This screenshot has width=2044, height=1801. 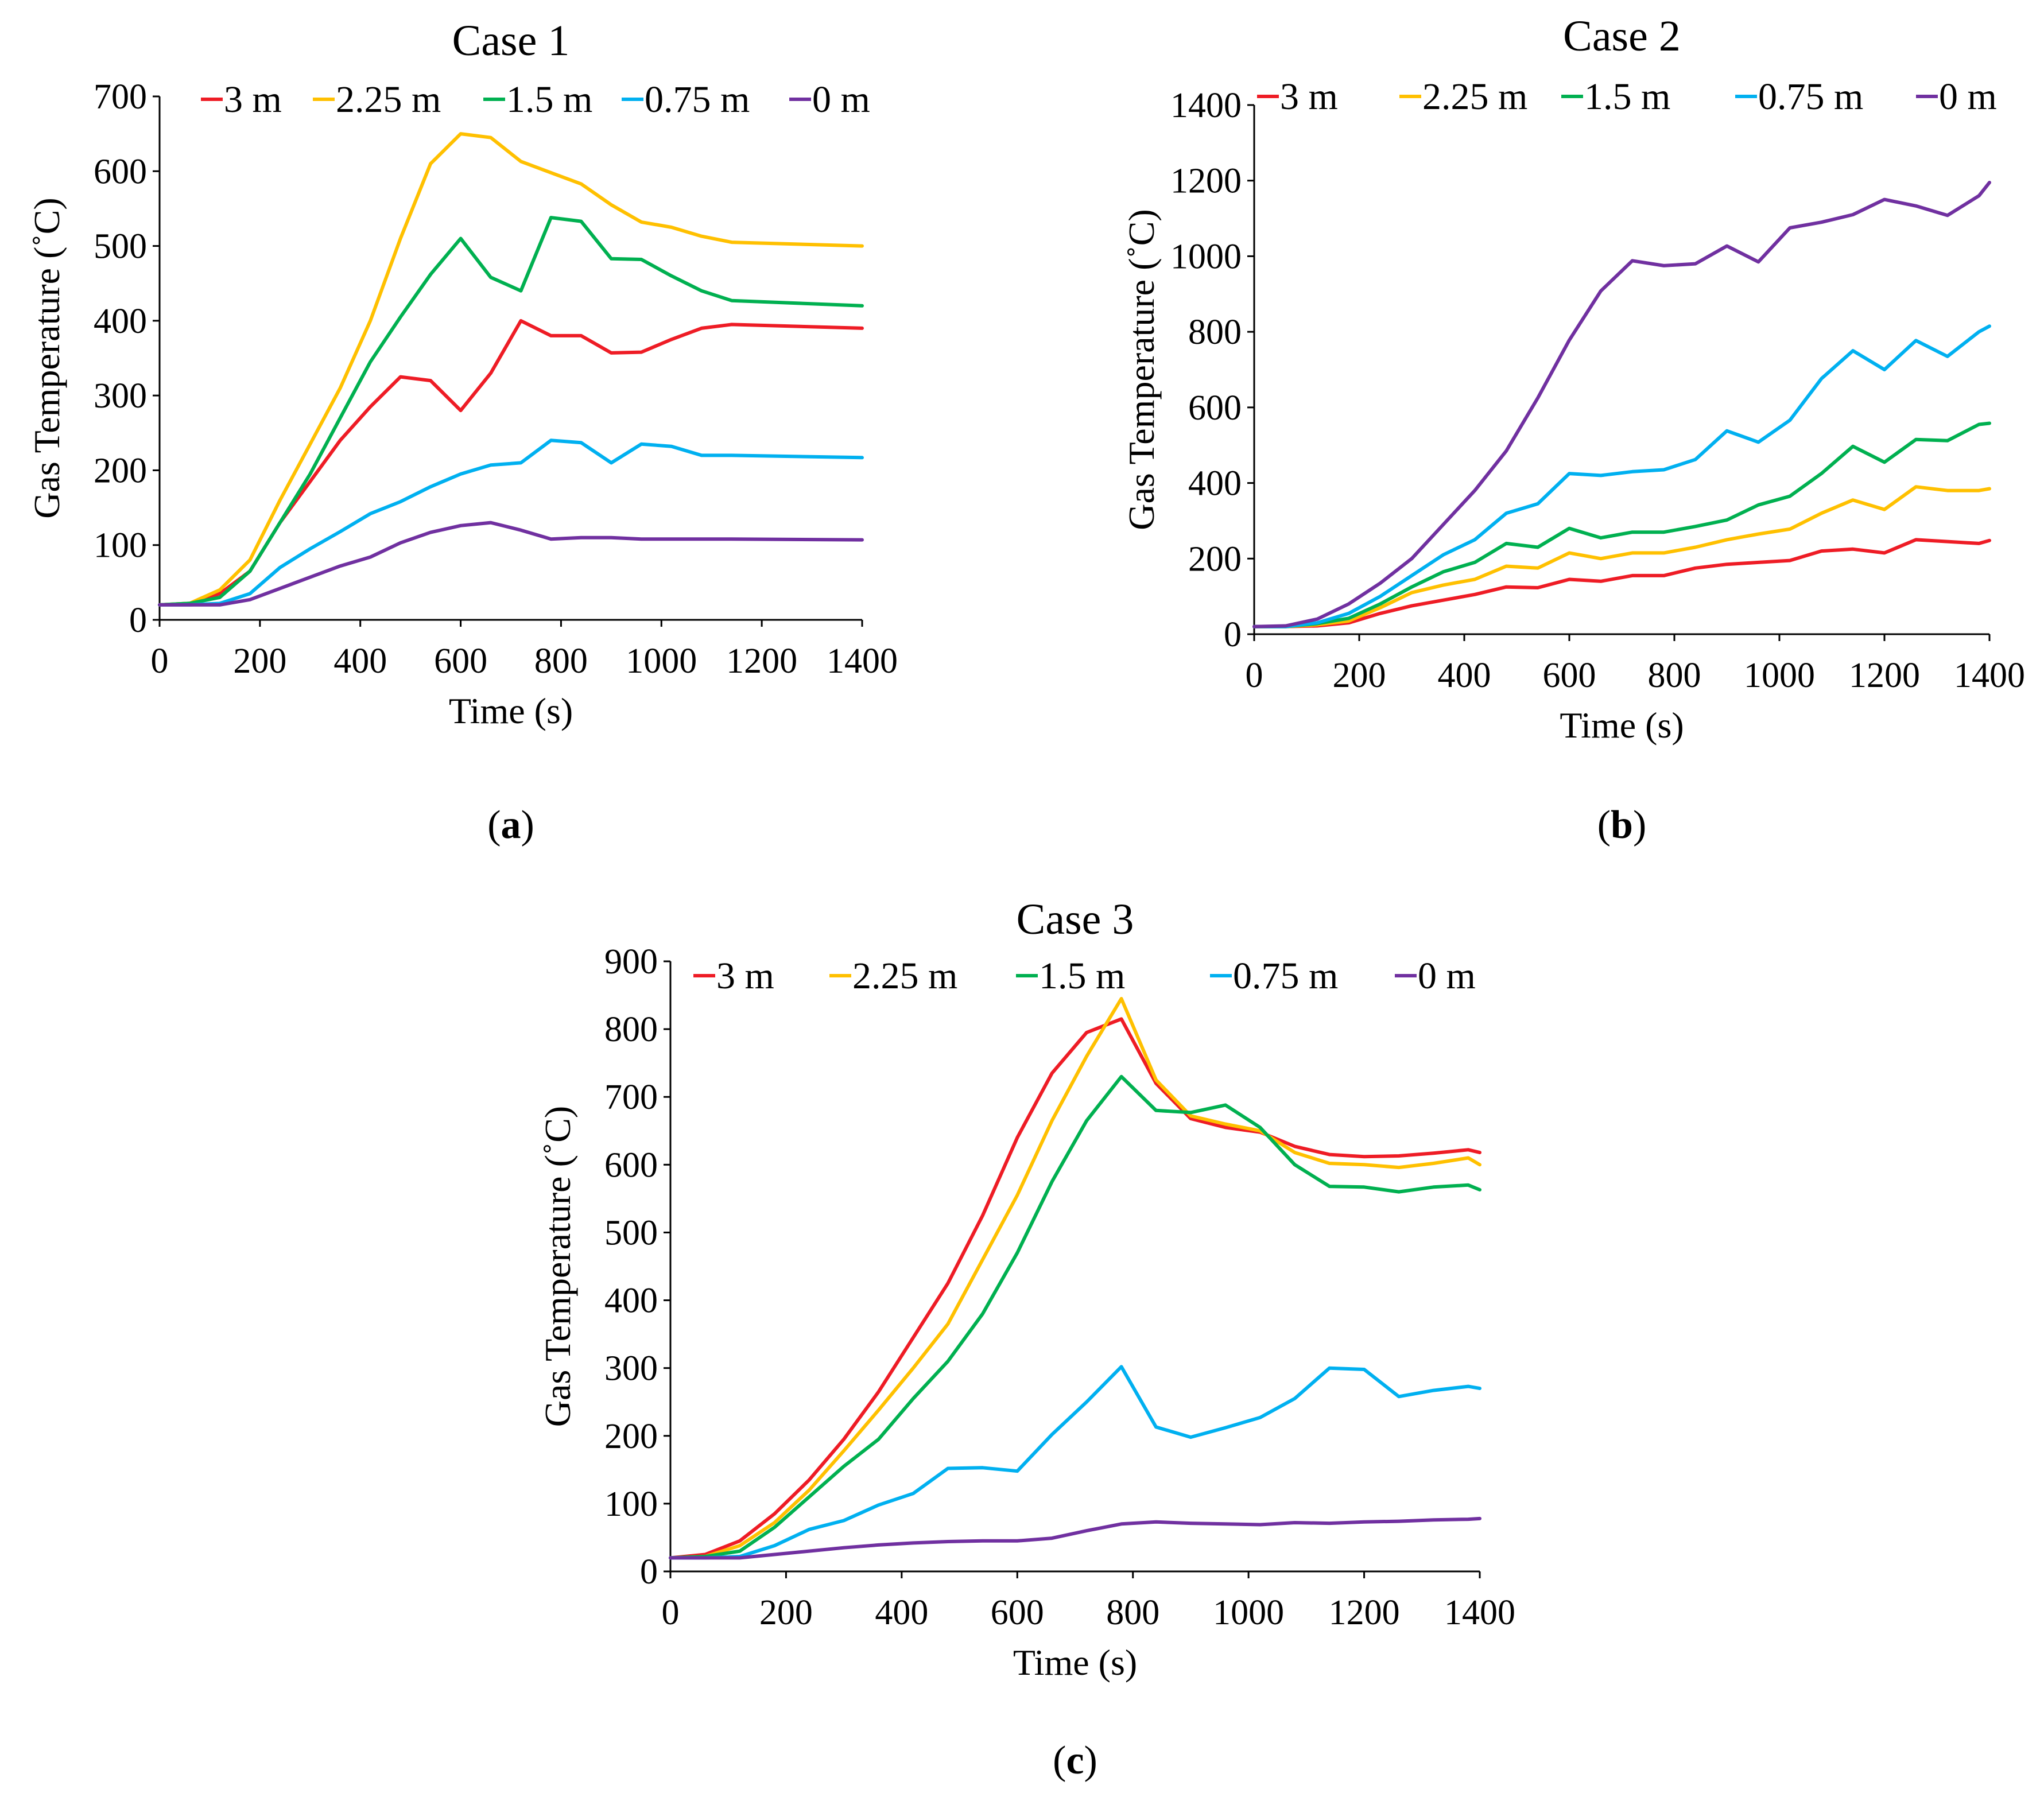 I want to click on y-tick-label: 900, so click(x=631, y=961).